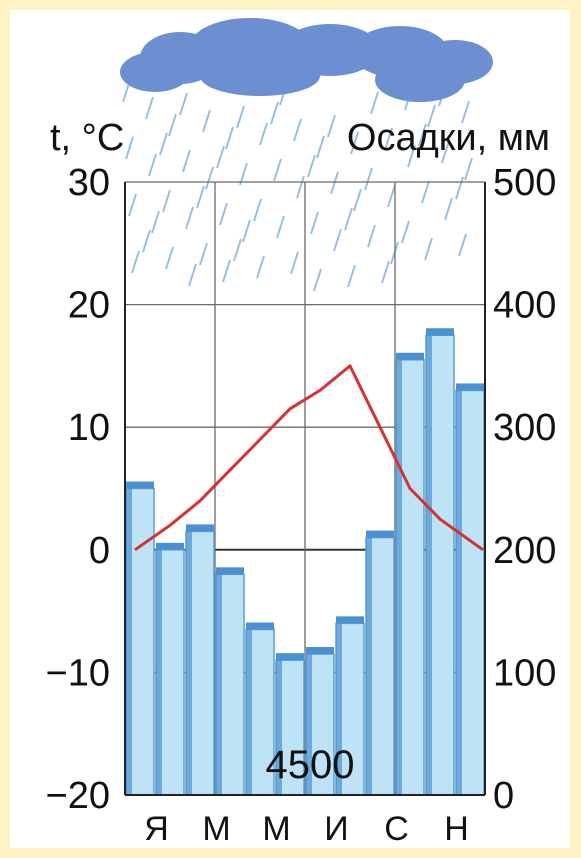  Describe the element at coordinates (89, 306) in the screenshot. I see `left-tick-label: 20` at that location.